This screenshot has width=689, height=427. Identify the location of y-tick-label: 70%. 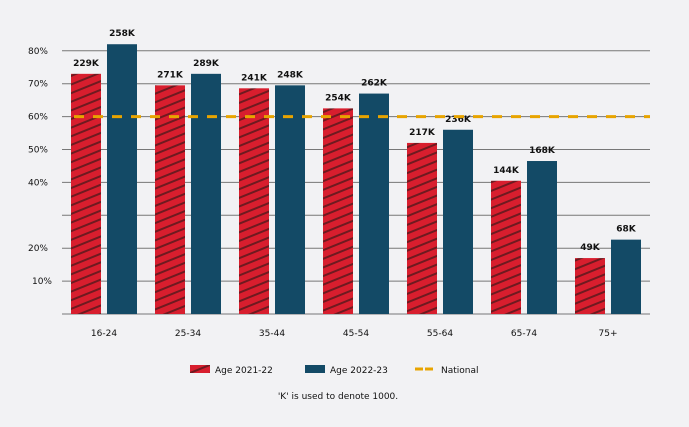
(38, 85).